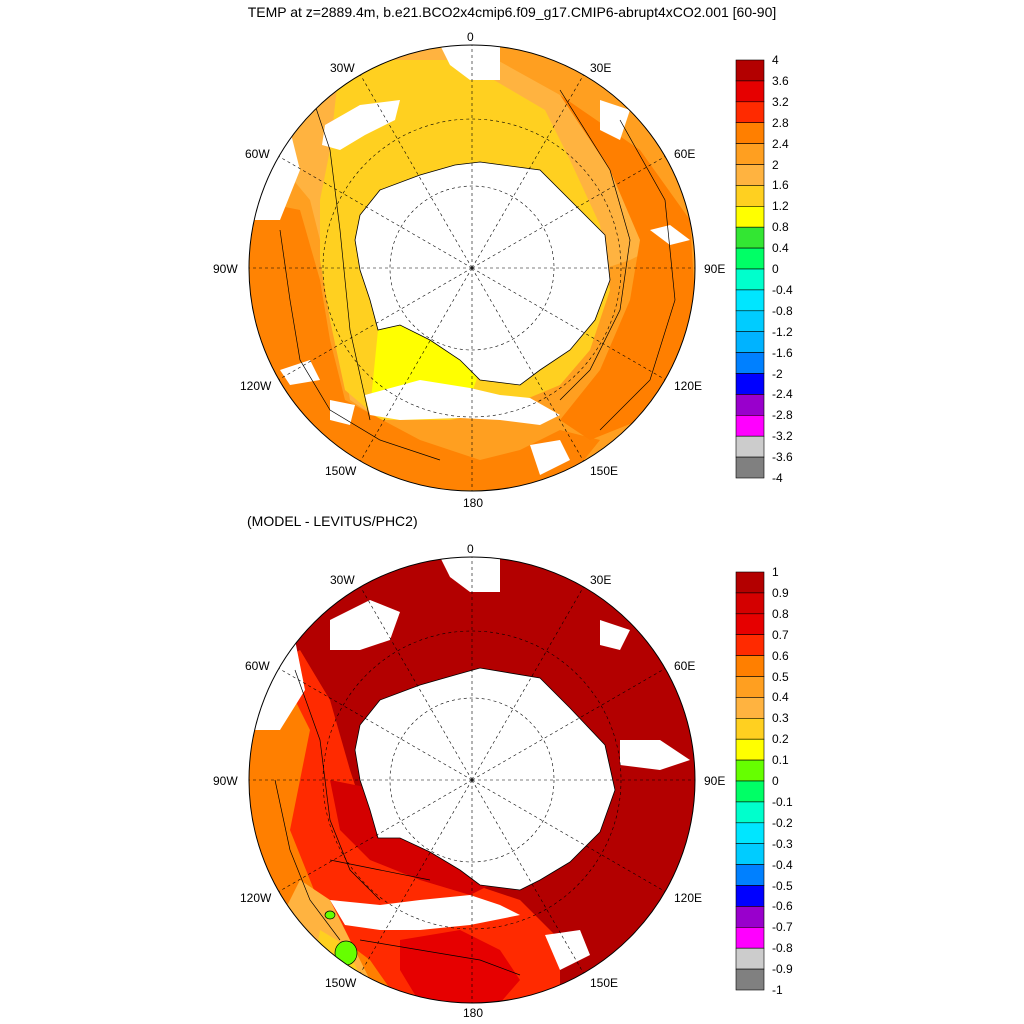 The height and width of the screenshot is (1024, 1024). Describe the element at coordinates (256, 898) in the screenshot. I see `bottom-lon-label-120w: 120W` at that location.